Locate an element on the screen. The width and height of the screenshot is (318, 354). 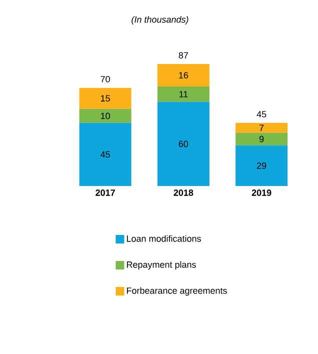
data-label: 7 is located at coordinates (262, 127).